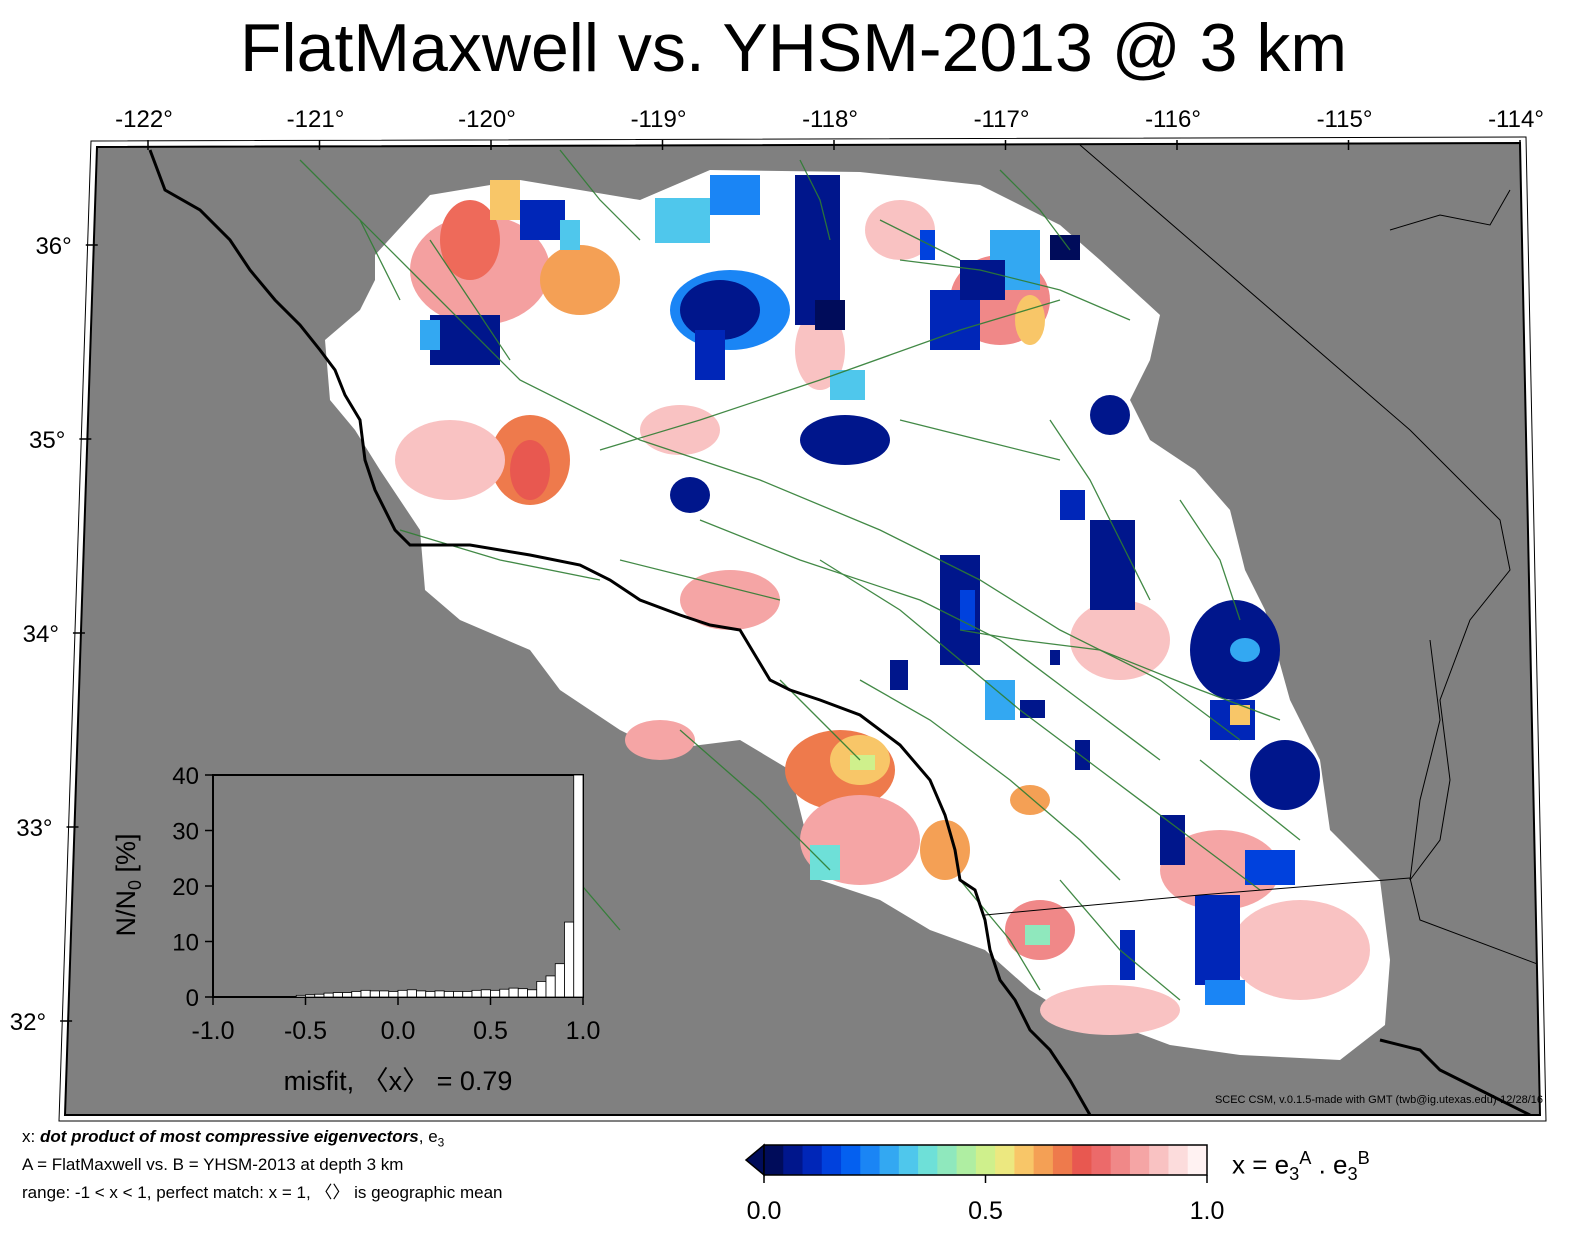 This screenshot has width=1587, height=1240. What do you see at coordinates (439, 886) in the screenshot?
I see `histogram-bars` at bounding box center [439, 886].